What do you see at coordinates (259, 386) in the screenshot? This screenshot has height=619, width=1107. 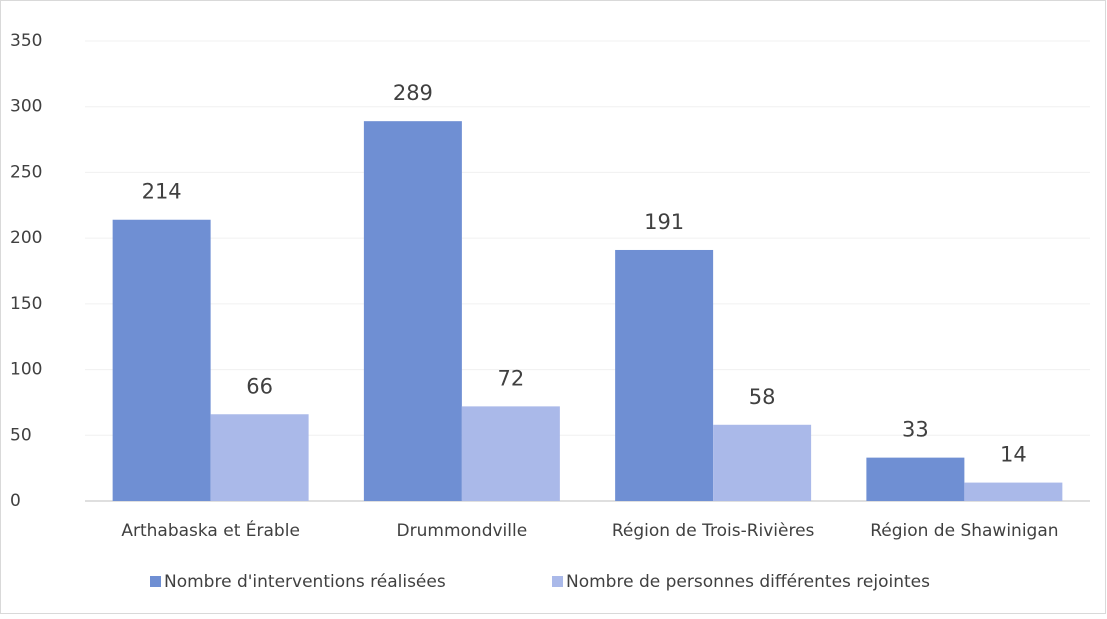 I see `value-label: 66` at bounding box center [259, 386].